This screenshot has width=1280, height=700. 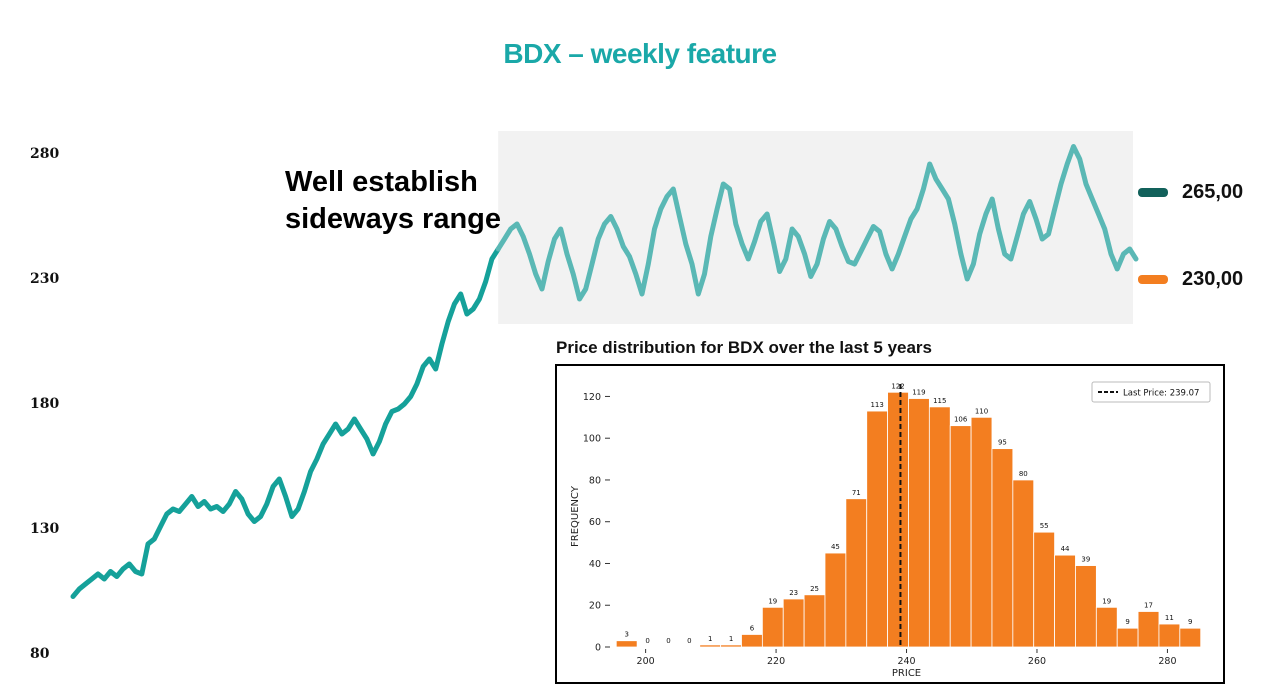 What do you see at coordinates (1148, 606) in the screenshot?
I see `bar-value-label: 17` at bounding box center [1148, 606].